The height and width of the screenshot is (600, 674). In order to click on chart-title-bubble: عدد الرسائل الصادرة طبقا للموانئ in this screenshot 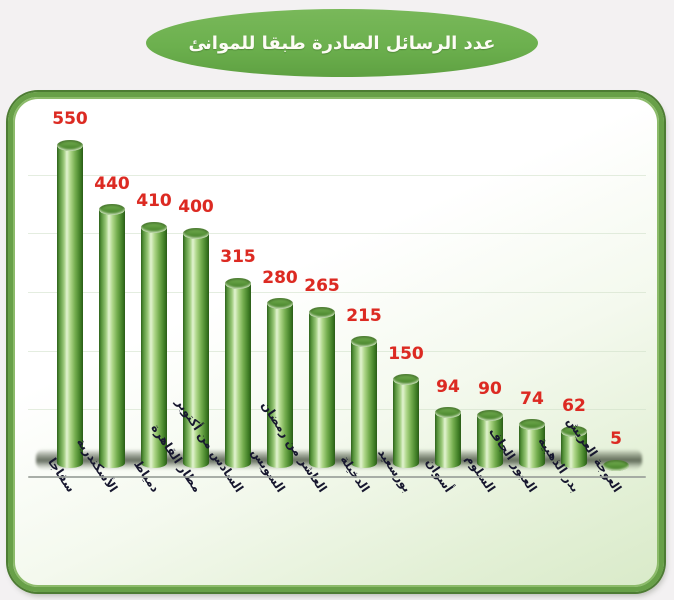, I will do `click(342, 43)`.